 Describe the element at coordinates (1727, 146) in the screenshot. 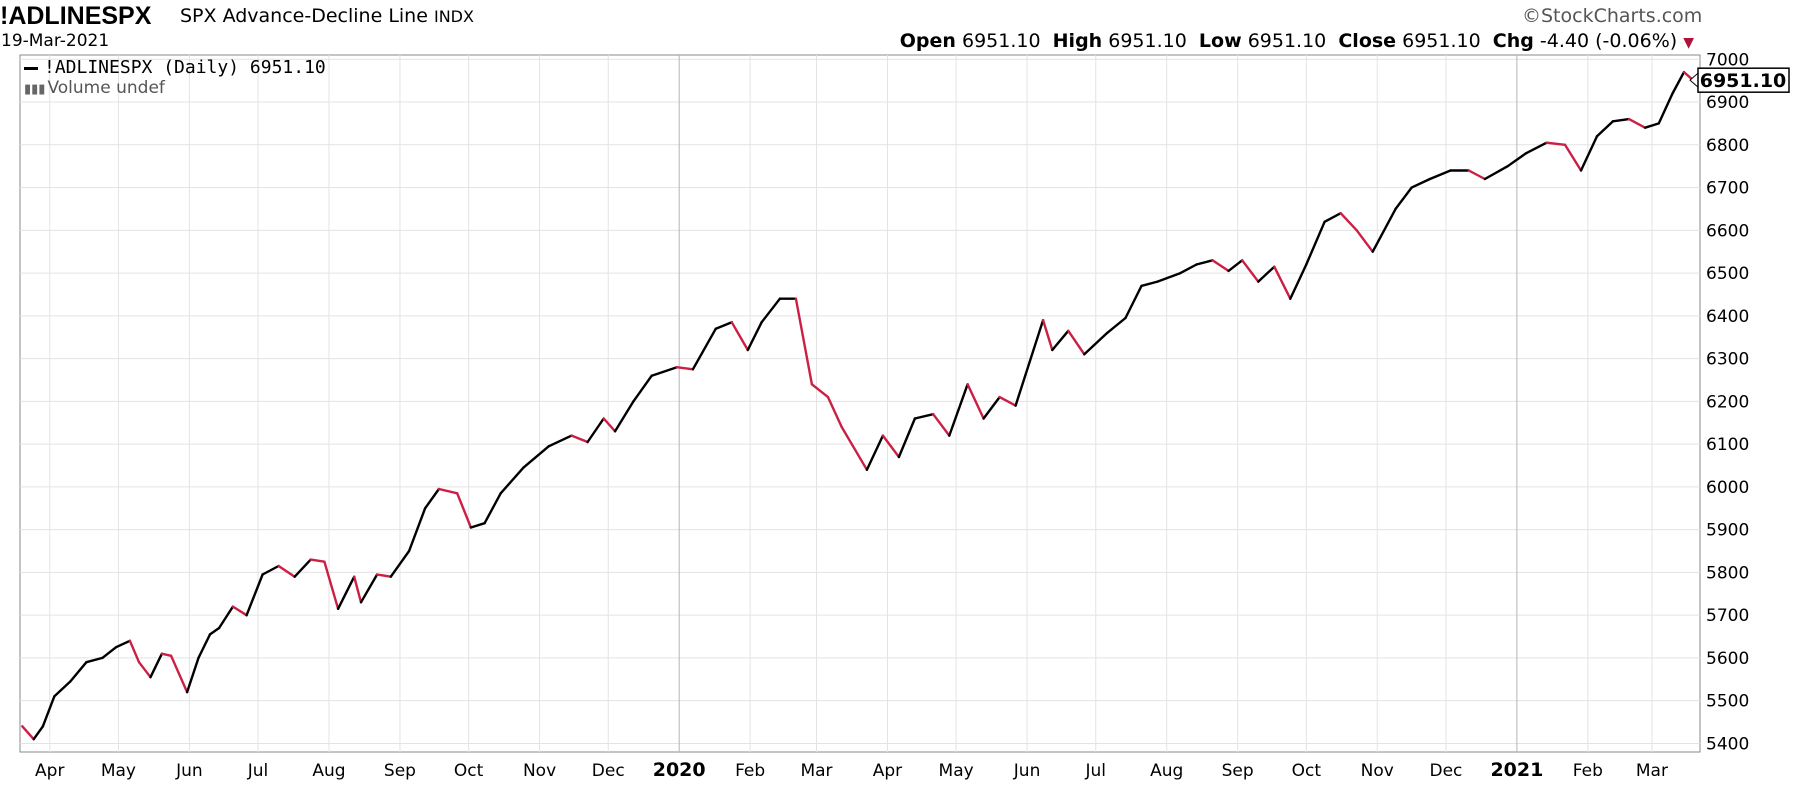

I see `y-tick-label: 6800` at that location.